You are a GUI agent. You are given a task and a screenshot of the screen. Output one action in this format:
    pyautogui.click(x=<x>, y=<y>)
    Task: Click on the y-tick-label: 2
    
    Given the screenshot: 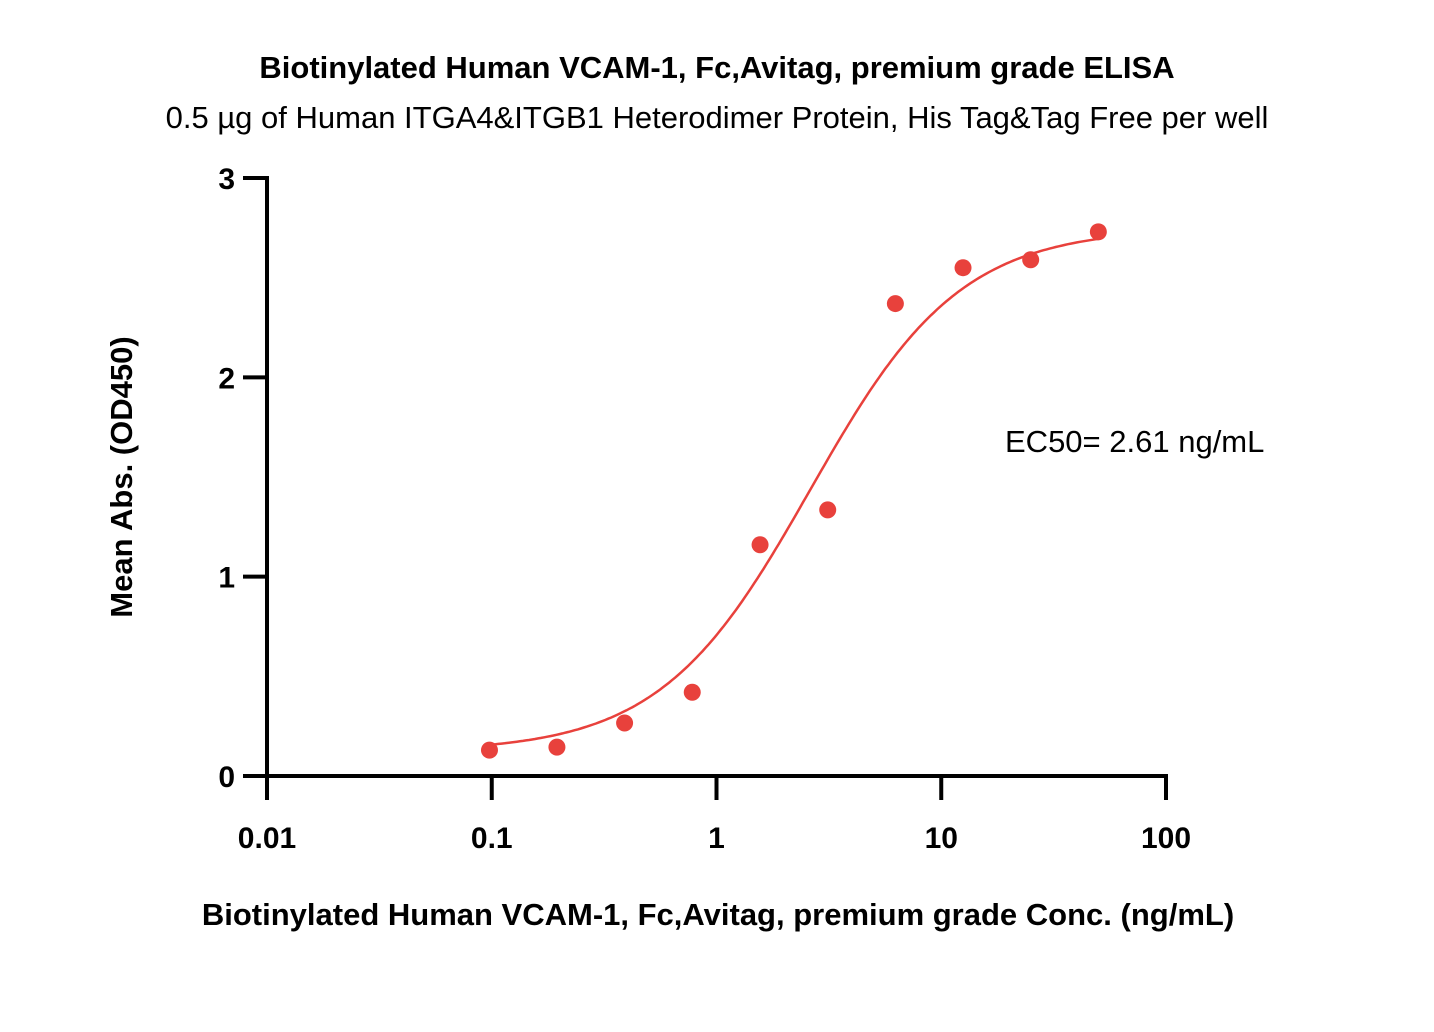 What is the action you would take?
    pyautogui.click(x=226, y=378)
    